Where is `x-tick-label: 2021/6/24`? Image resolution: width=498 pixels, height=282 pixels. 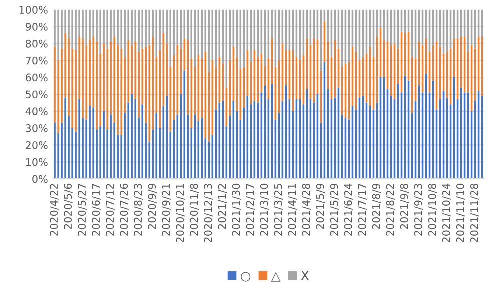 x-tick-label: 2021/6/24 is located at coordinates (349, 210).